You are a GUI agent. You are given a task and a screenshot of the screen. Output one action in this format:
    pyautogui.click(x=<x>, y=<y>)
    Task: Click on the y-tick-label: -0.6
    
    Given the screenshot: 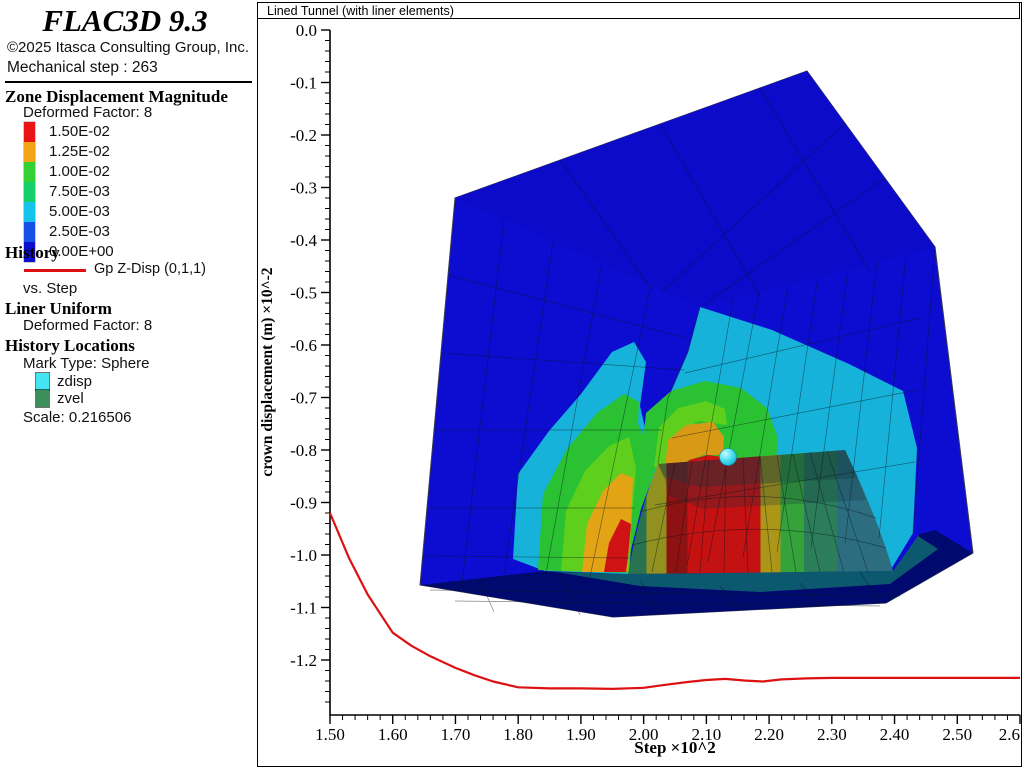 What is the action you would take?
    pyautogui.click(x=303, y=345)
    